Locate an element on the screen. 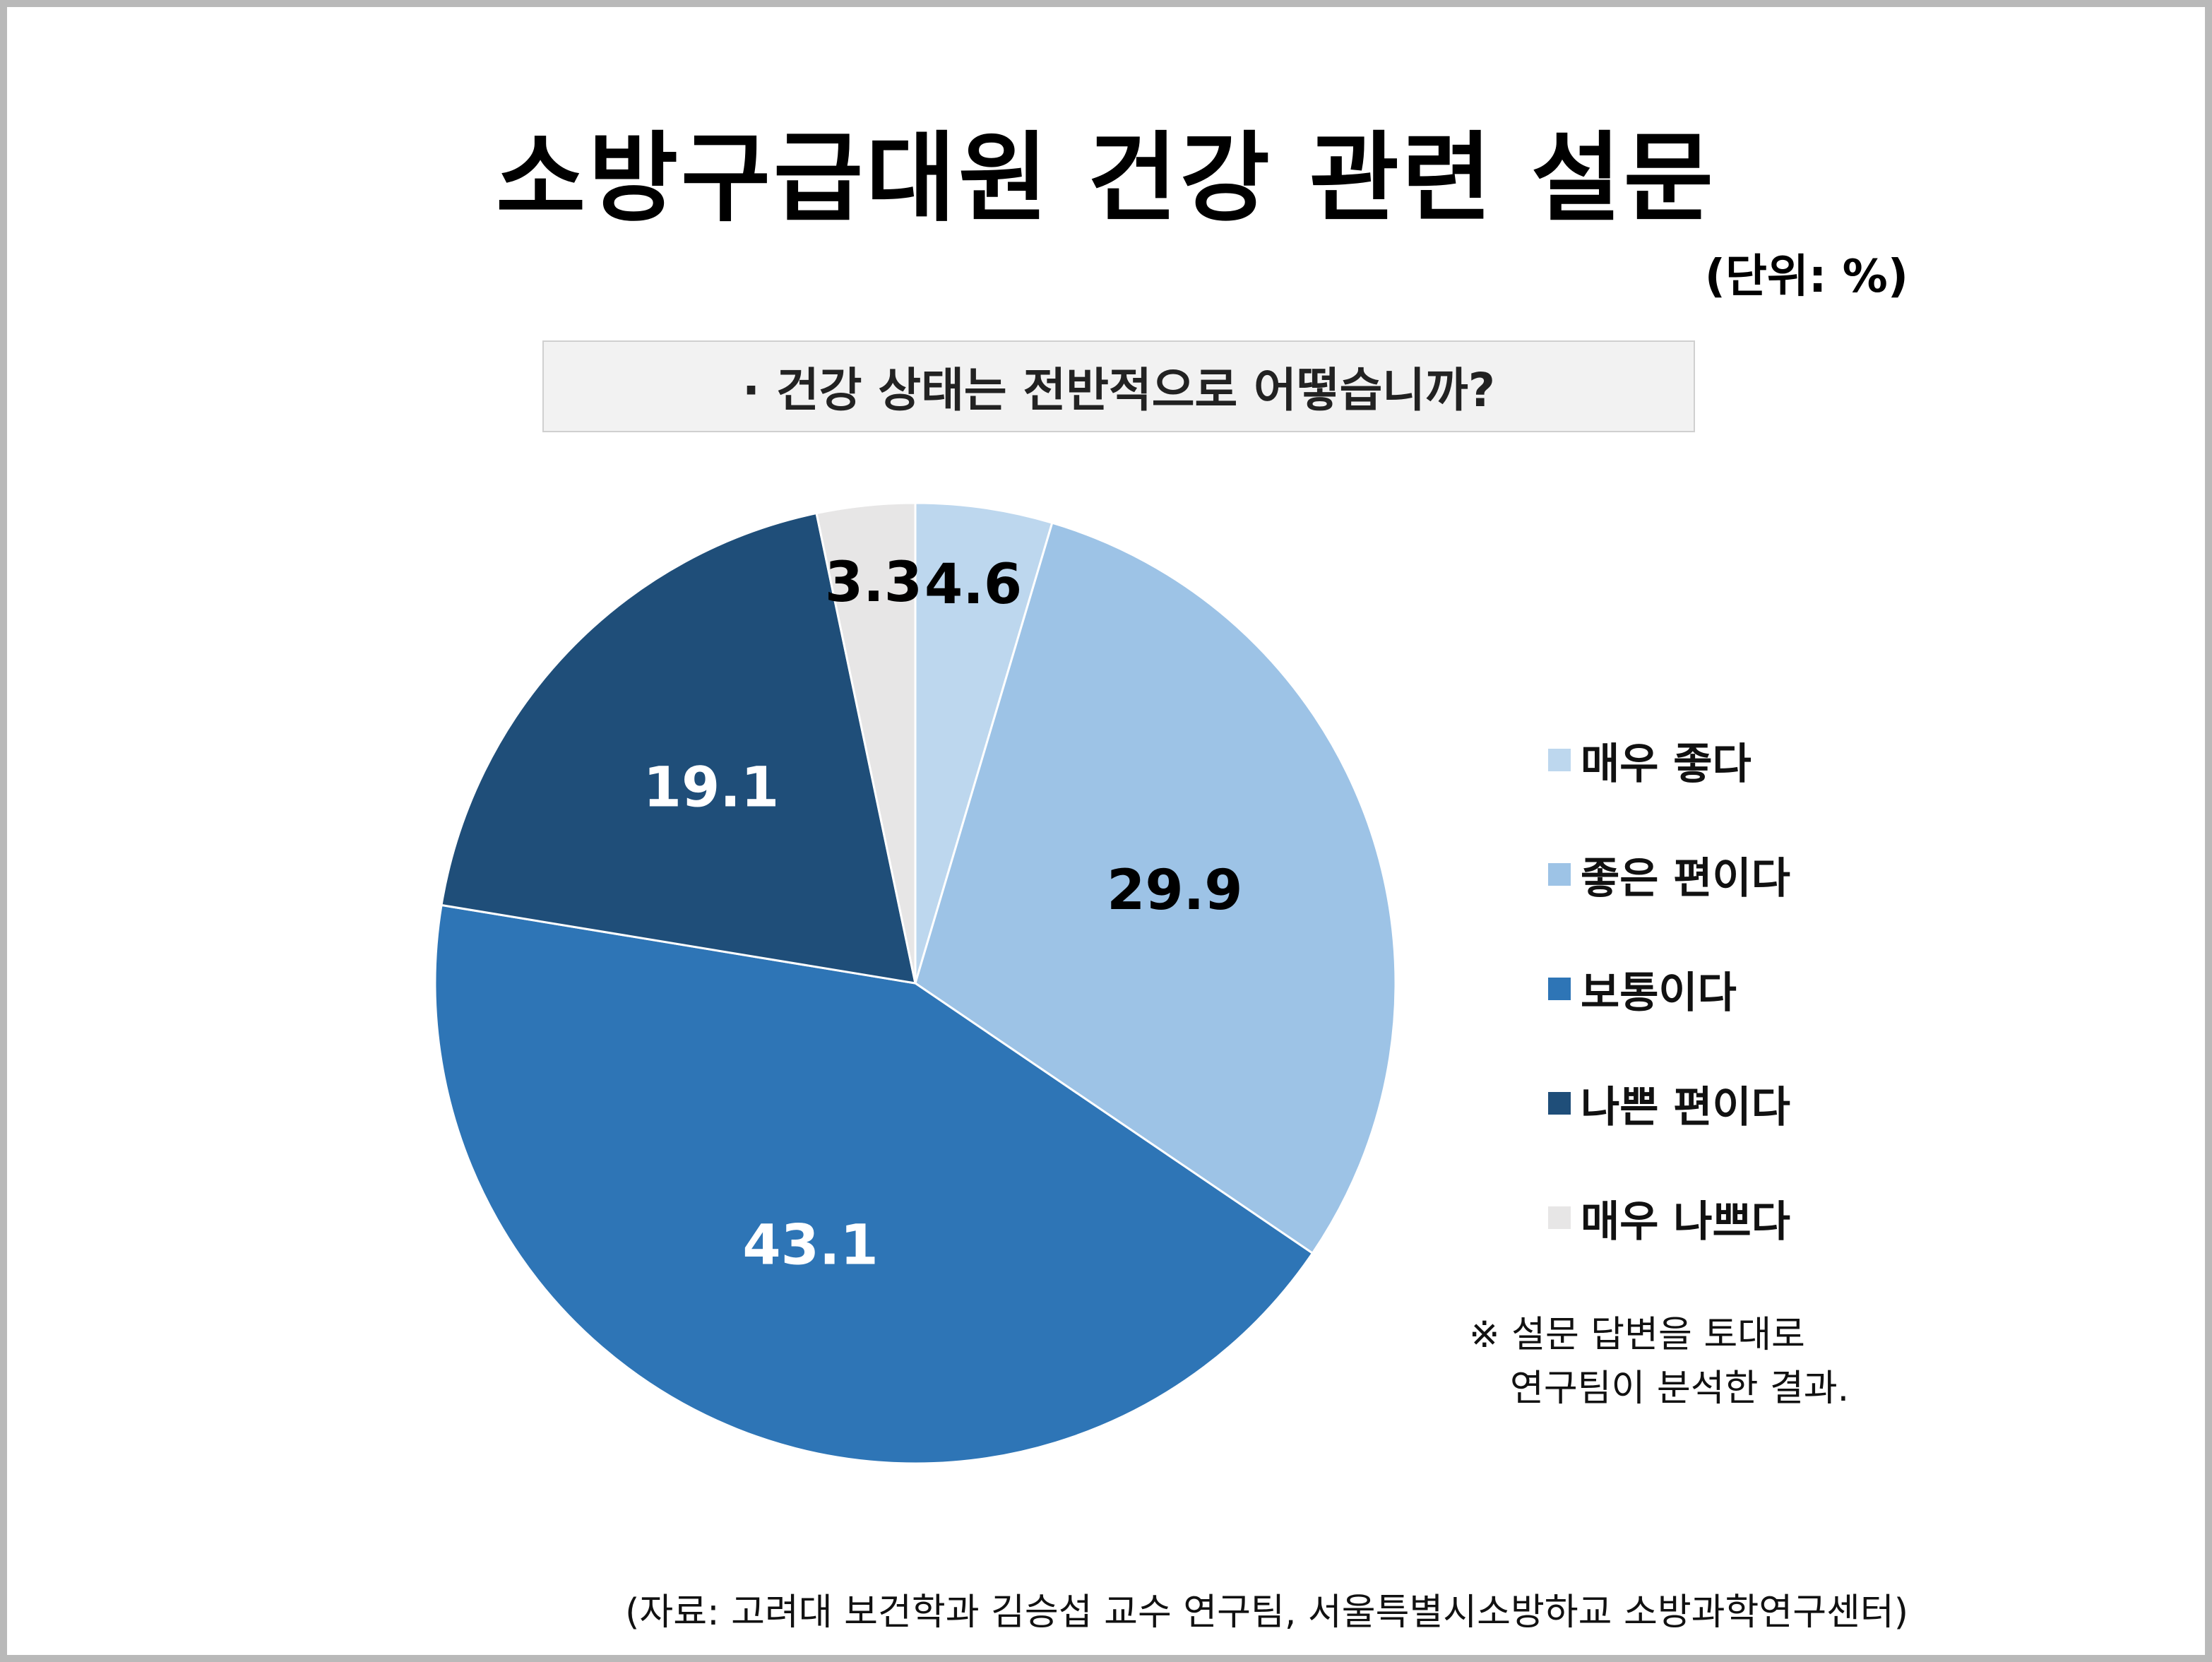 The image size is (2212, 1662). legend-item: 좋은 편이다 is located at coordinates (1669, 875).